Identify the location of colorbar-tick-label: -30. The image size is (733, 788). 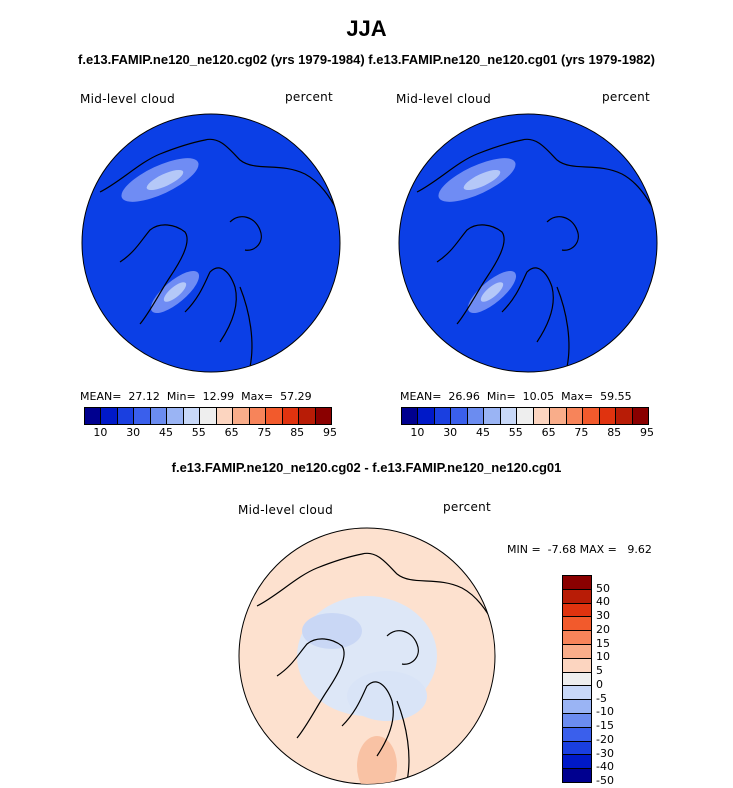
(605, 753).